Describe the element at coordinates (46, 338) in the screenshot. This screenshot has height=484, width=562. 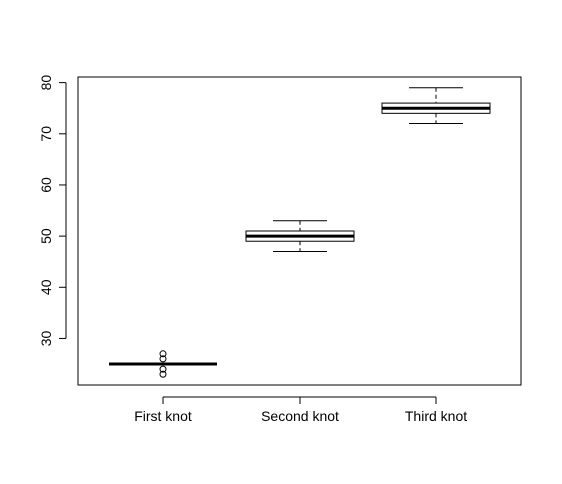
I see `y-tick-label: 30` at that location.